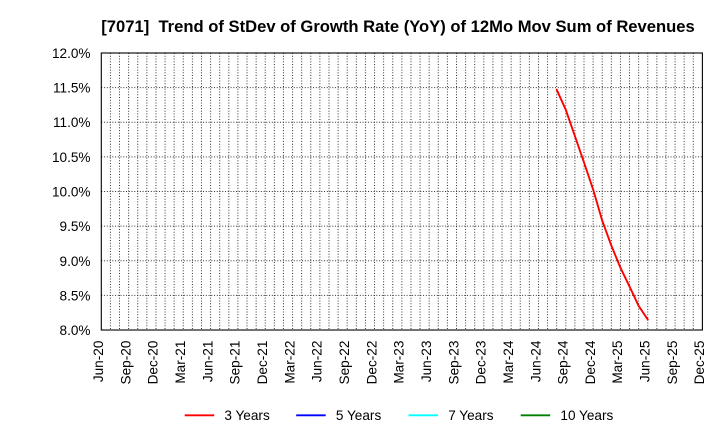 Image resolution: width=720 pixels, height=440 pixels. What do you see at coordinates (207, 362) in the screenshot?
I see `svg-text: Jun-21` at bounding box center [207, 362].